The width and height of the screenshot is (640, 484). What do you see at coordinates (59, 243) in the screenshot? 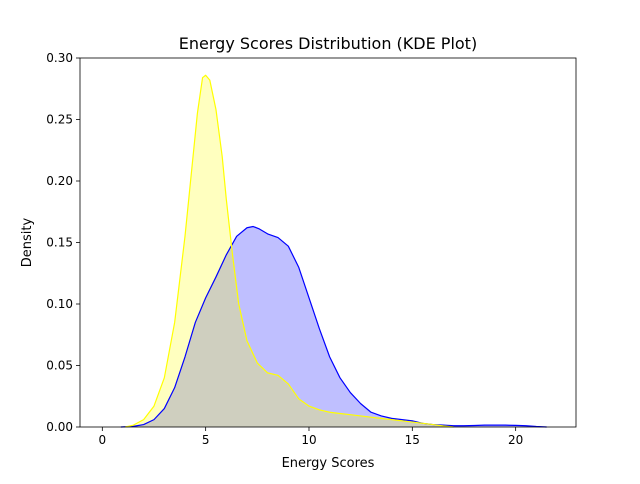
I see `y-tick-label: 0.15` at bounding box center [59, 243].